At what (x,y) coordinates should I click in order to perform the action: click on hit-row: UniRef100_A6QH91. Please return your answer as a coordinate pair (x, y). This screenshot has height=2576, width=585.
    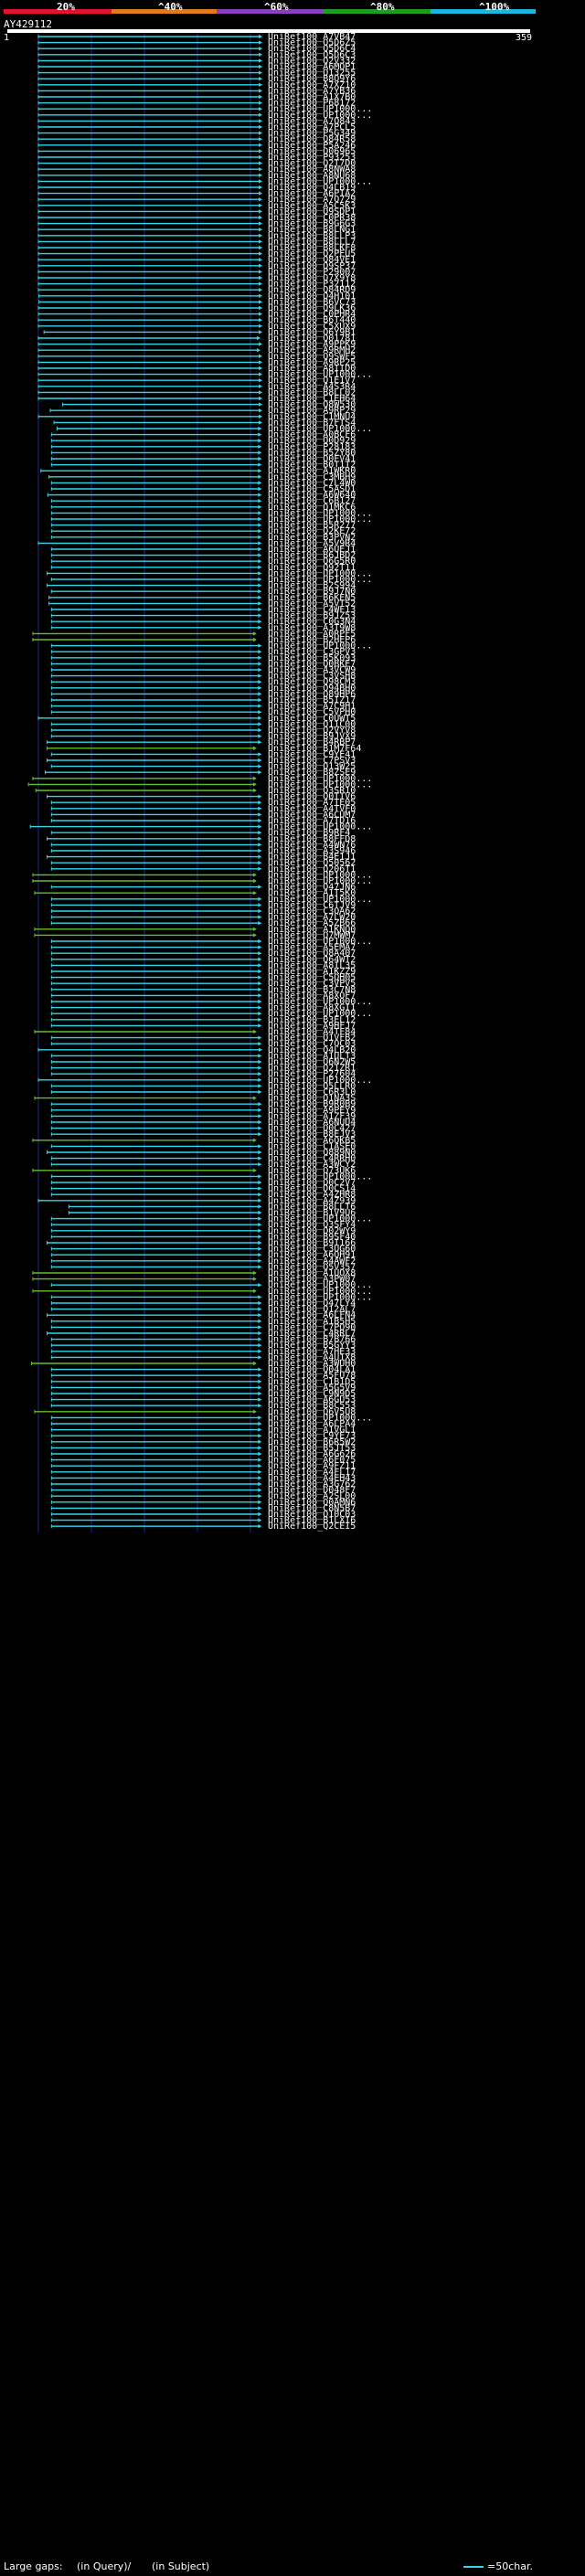
    Looking at the image, I should click on (203, 1255).